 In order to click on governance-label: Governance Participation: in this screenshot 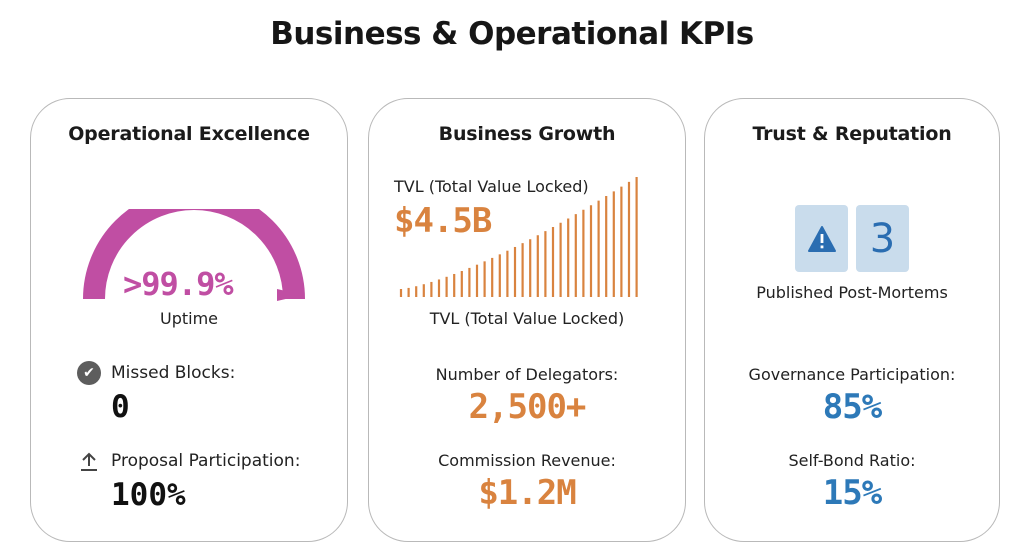, I will do `click(852, 374)`.